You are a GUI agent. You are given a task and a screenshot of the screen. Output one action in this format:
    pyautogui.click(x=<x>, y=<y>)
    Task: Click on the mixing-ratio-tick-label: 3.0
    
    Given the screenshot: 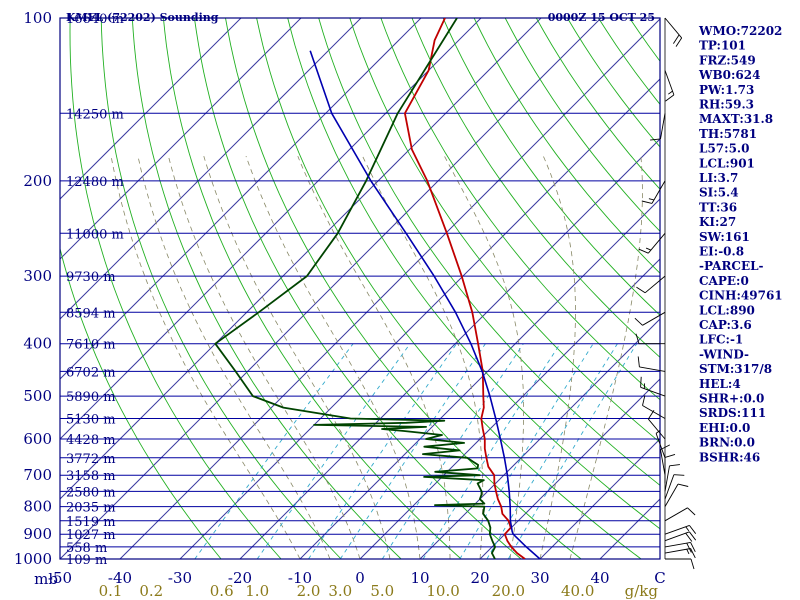 What is the action you would take?
    pyautogui.click(x=340, y=591)
    